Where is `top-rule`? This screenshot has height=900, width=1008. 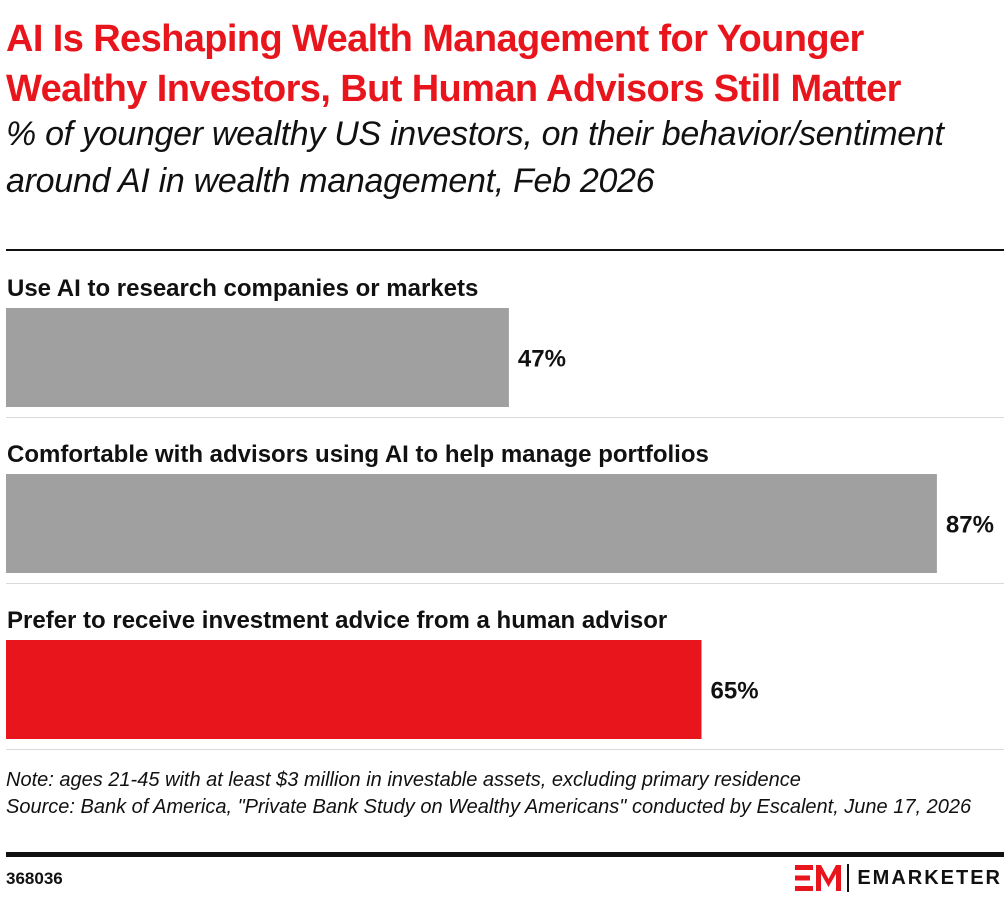 top-rule is located at coordinates (505, 250).